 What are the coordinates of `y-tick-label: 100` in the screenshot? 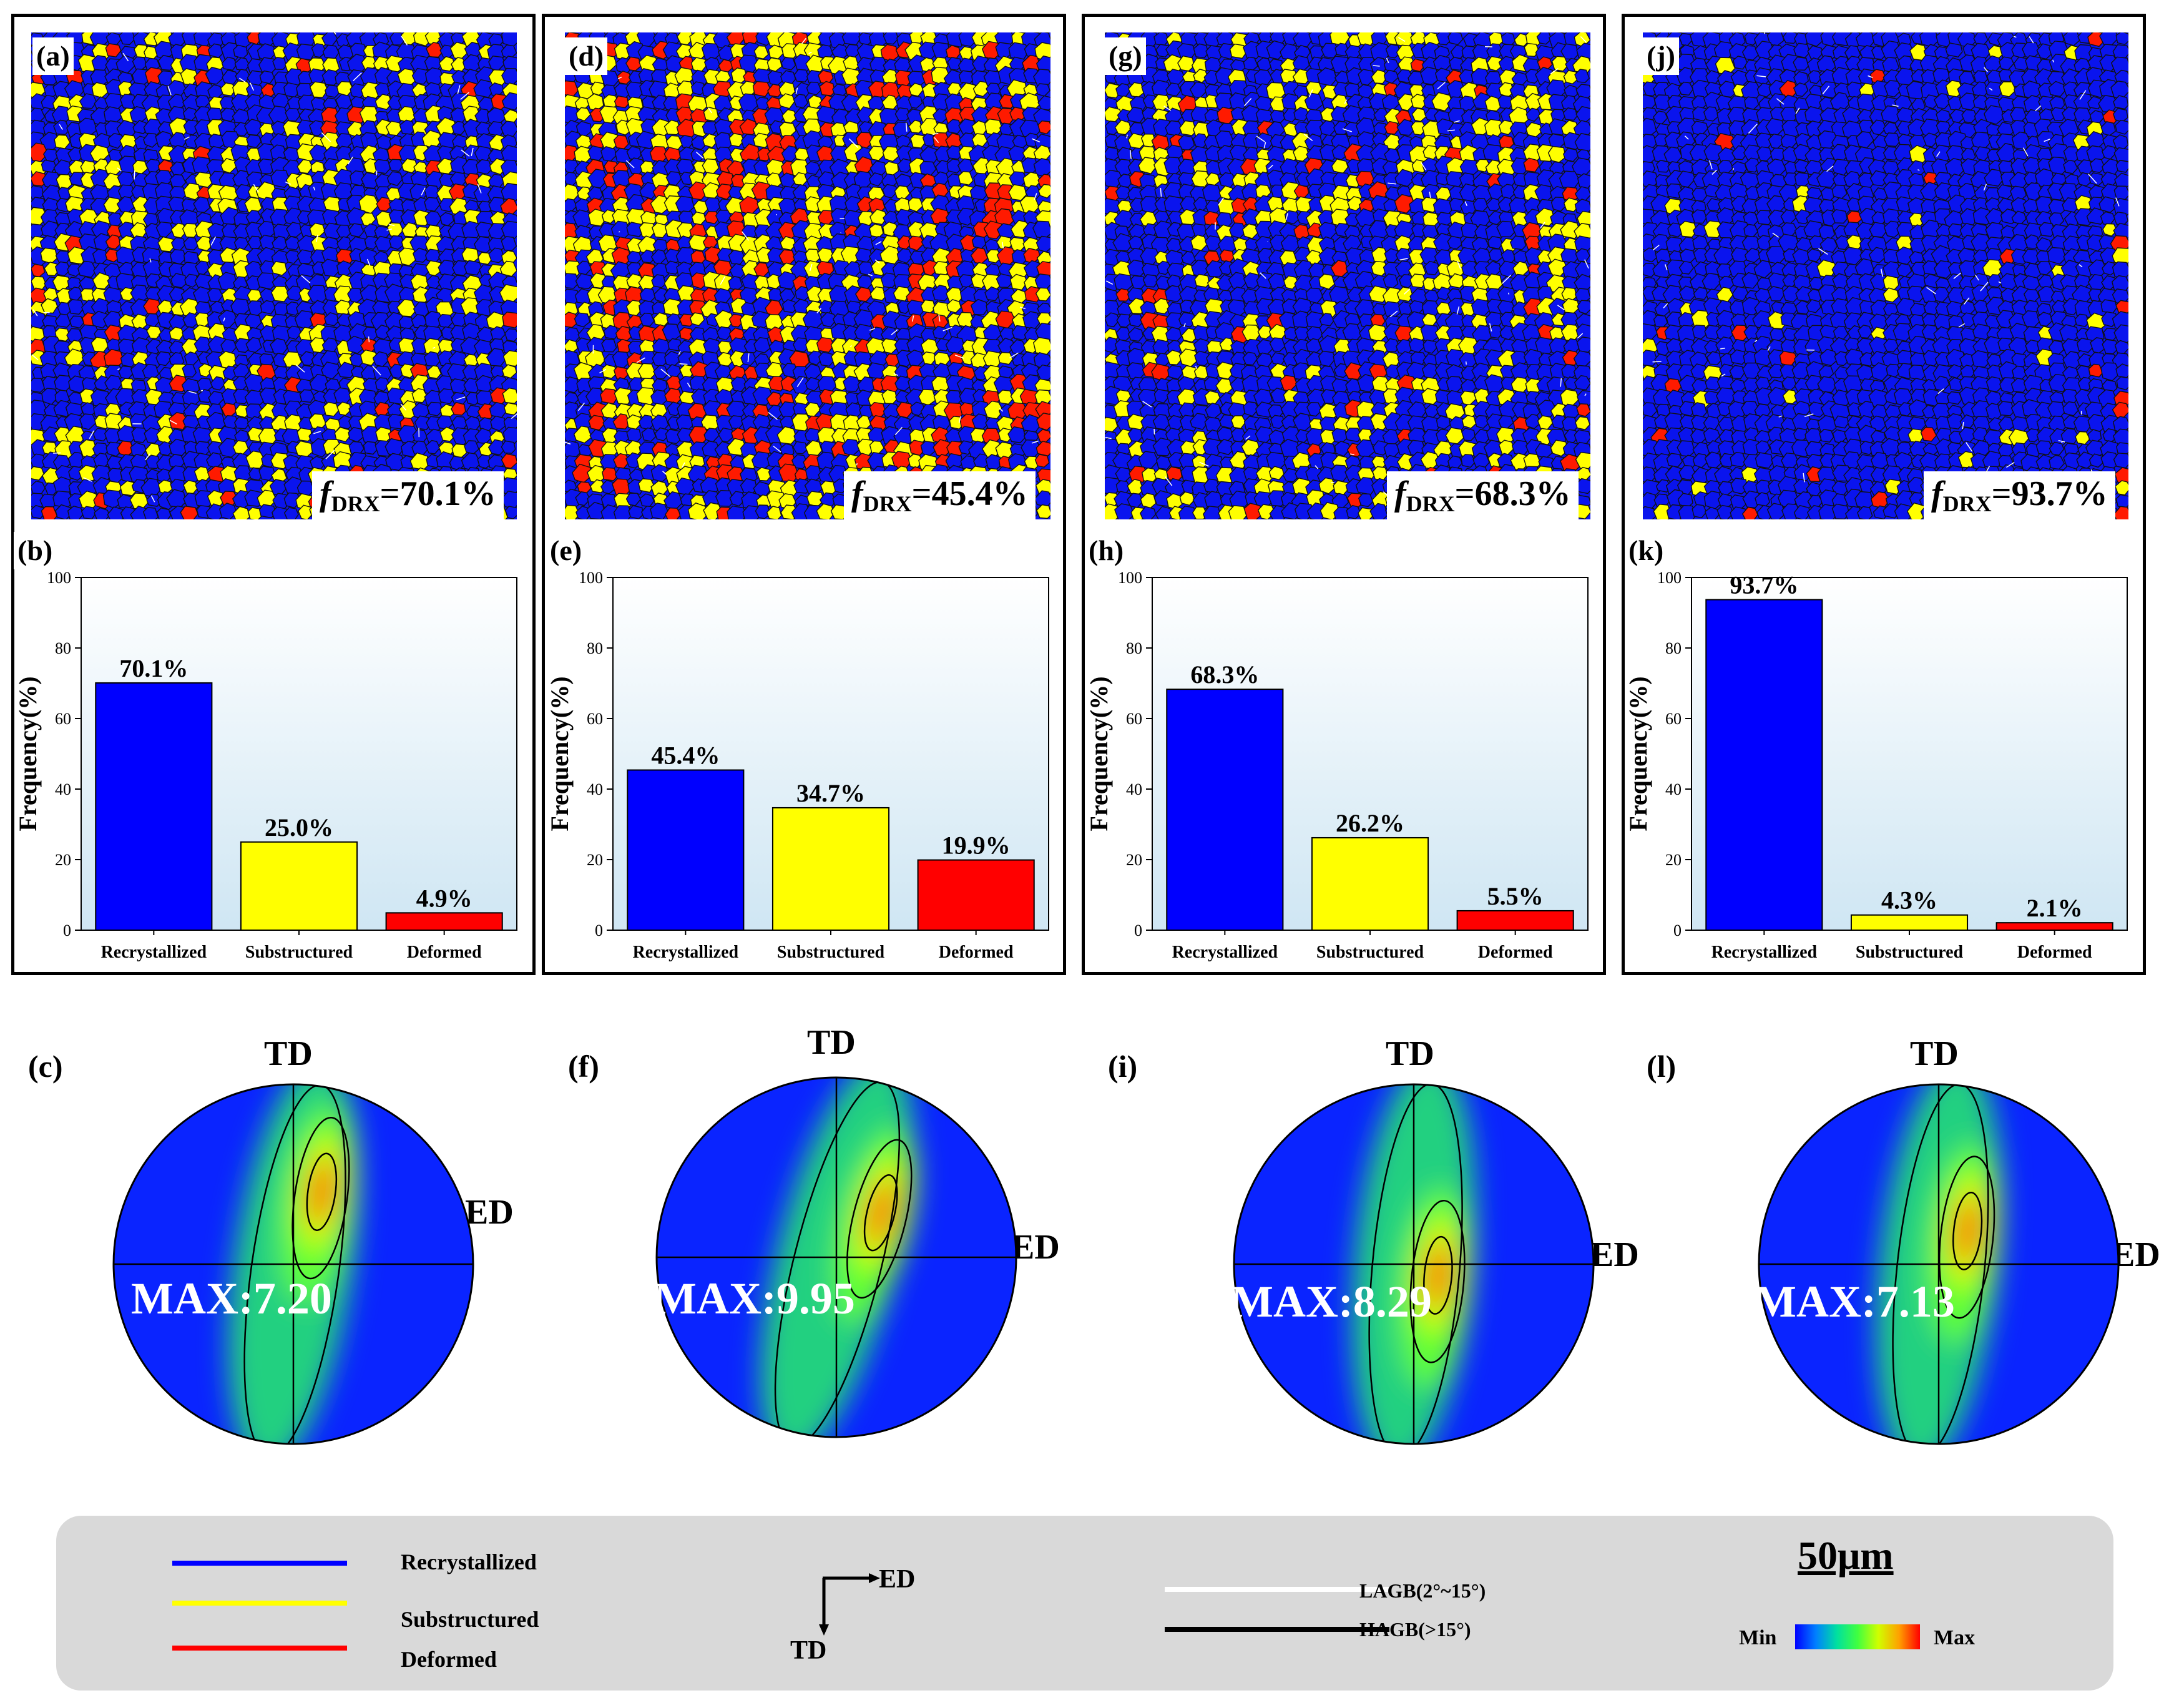 It's located at (59, 578).